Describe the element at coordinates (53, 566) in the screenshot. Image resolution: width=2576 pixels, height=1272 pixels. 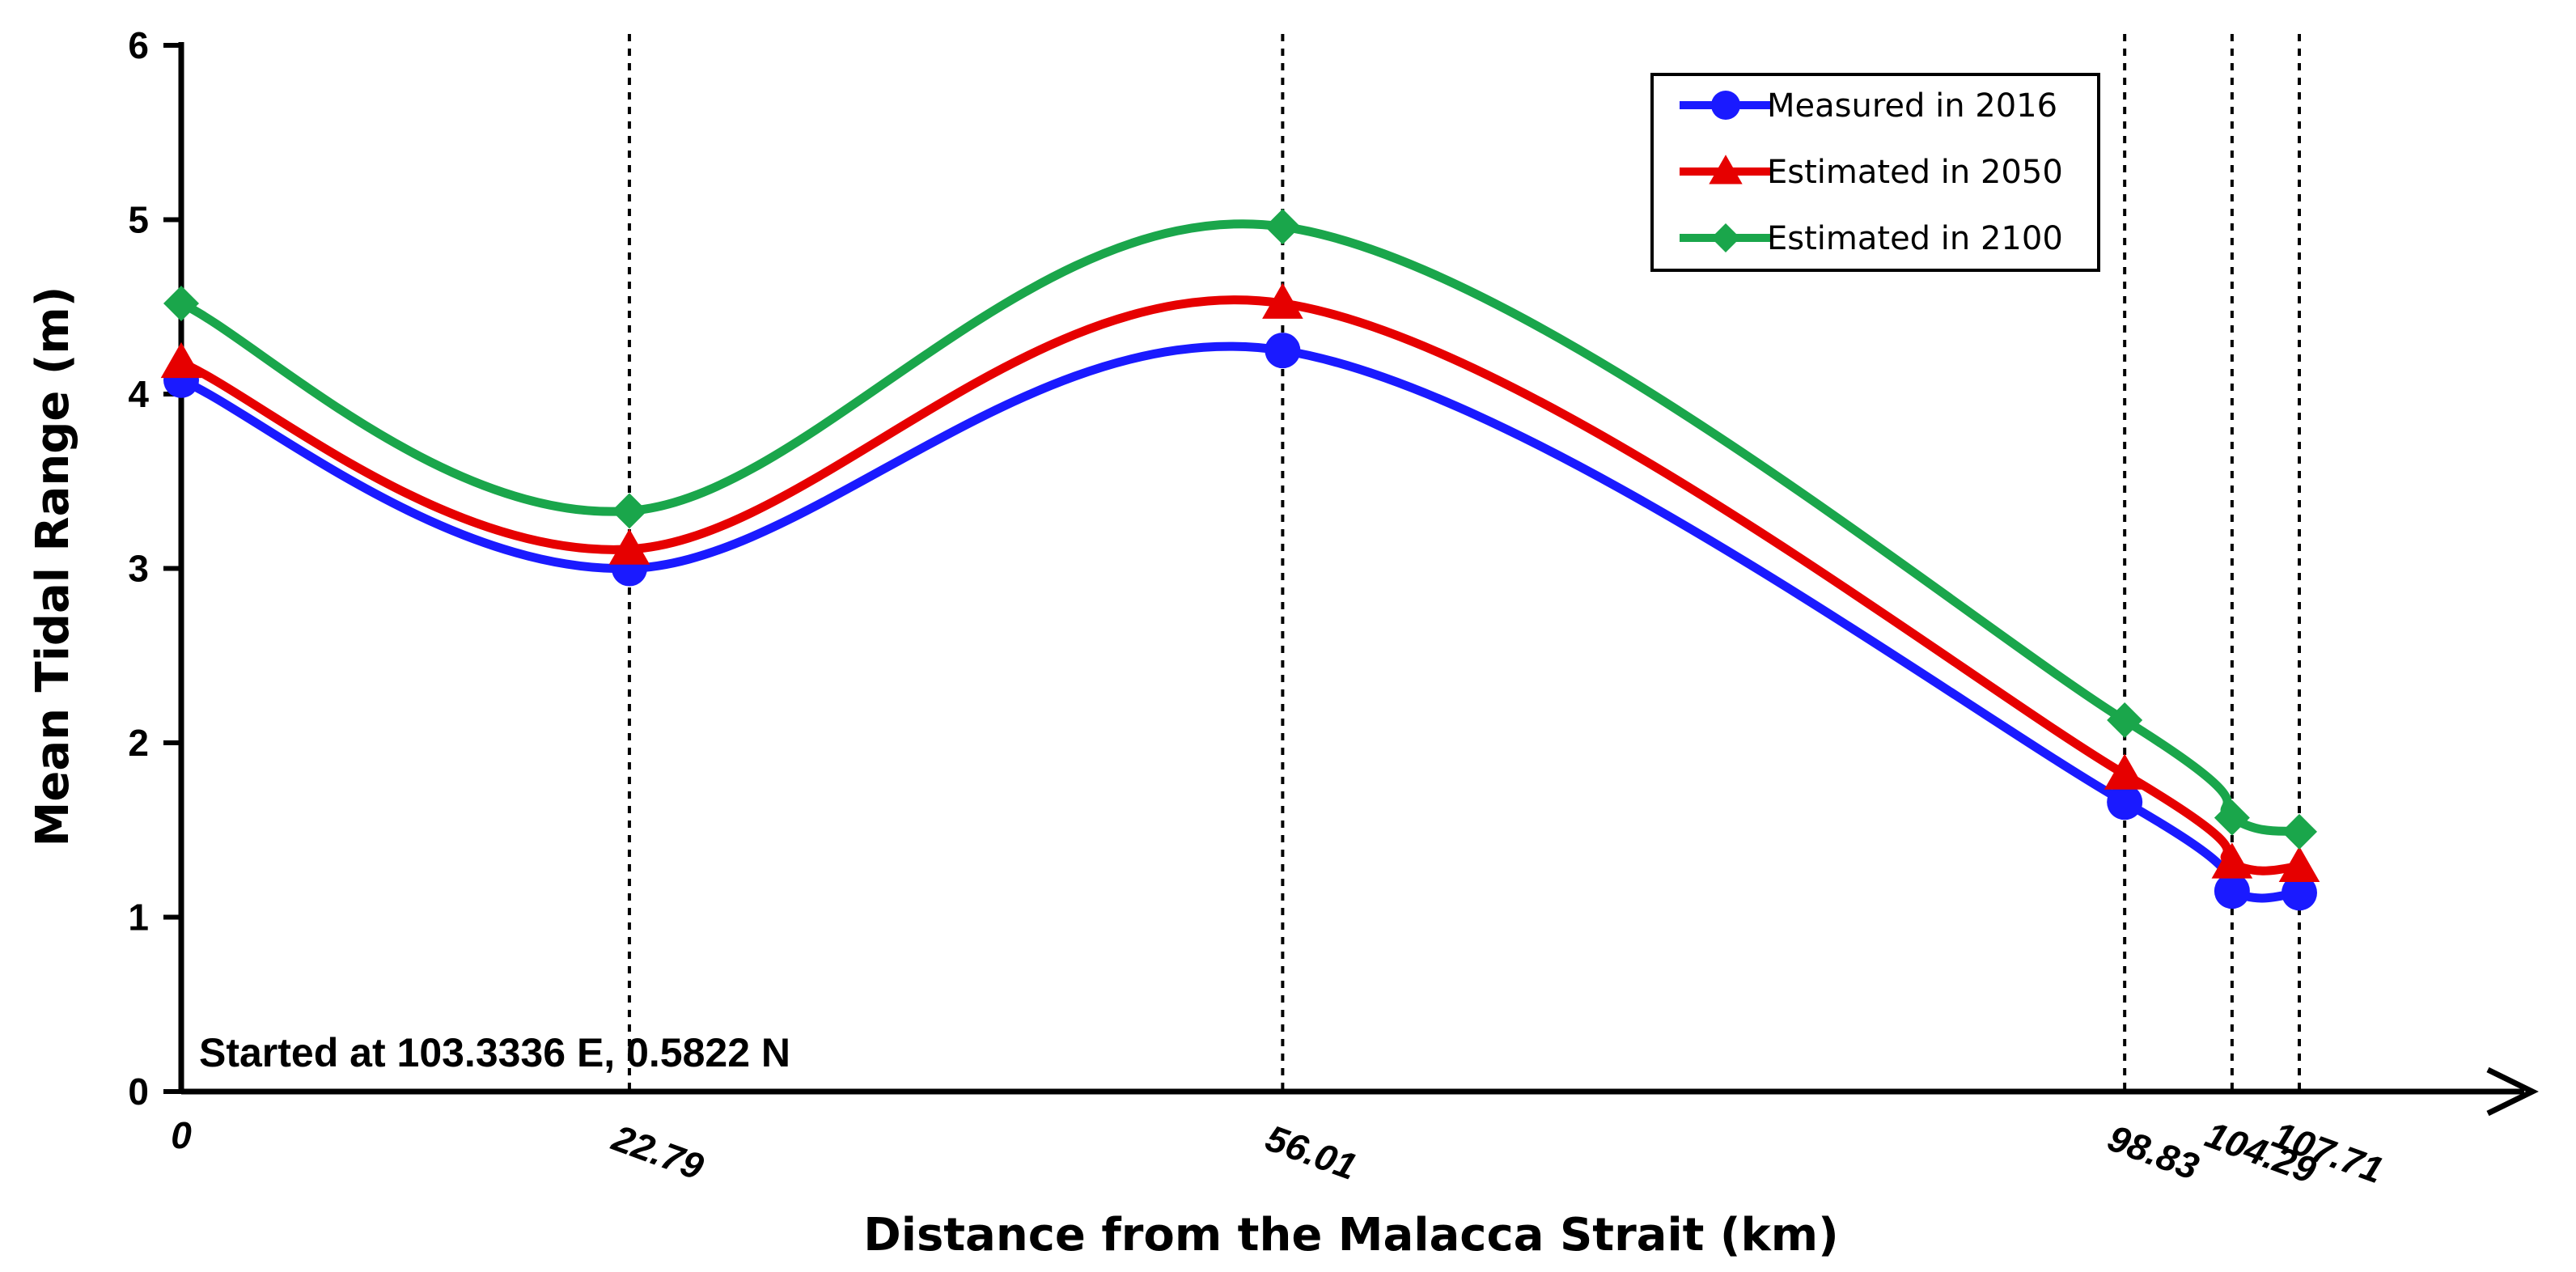
I see `y-axis-title: Mean Tidal Range (m)` at that location.